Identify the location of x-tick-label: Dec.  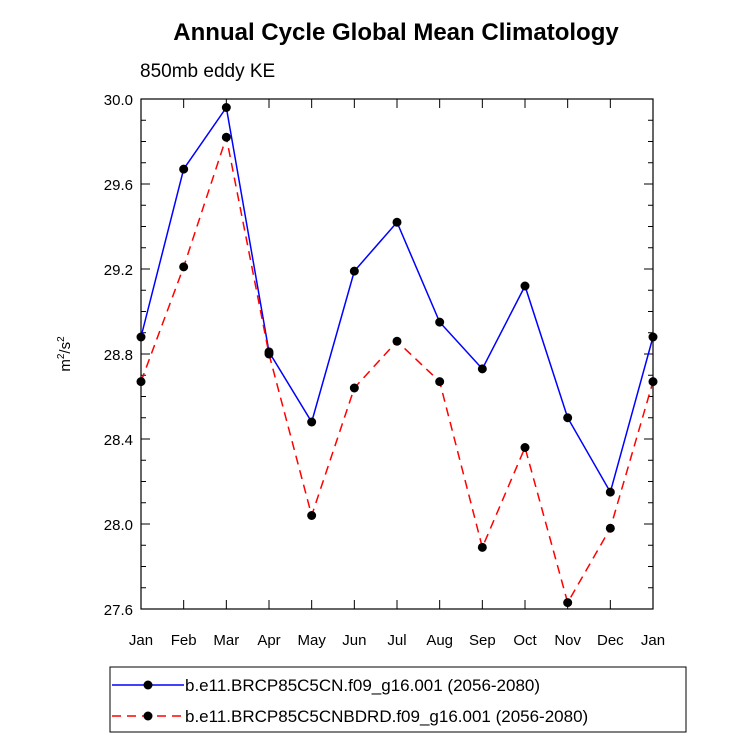
(610, 640).